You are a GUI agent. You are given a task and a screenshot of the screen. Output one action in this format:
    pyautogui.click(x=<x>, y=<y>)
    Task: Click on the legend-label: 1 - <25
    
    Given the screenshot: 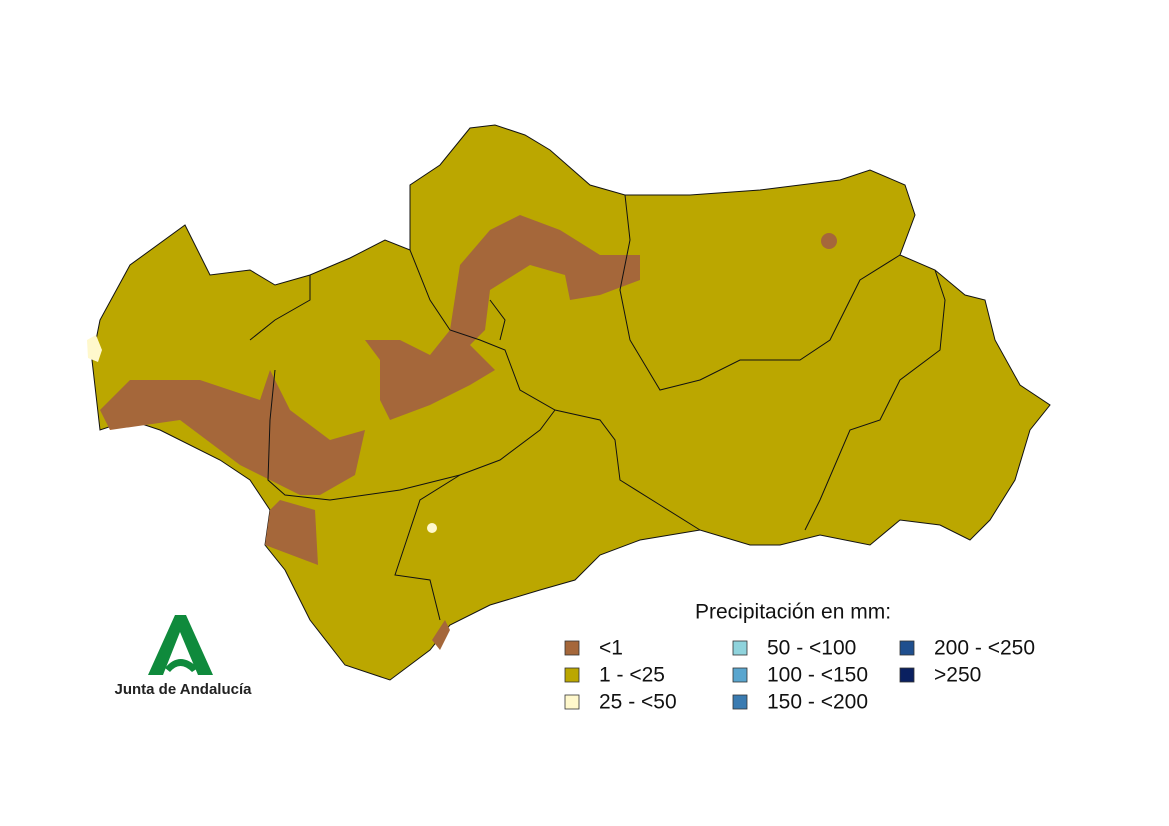 What is the action you would take?
    pyautogui.click(x=632, y=675)
    